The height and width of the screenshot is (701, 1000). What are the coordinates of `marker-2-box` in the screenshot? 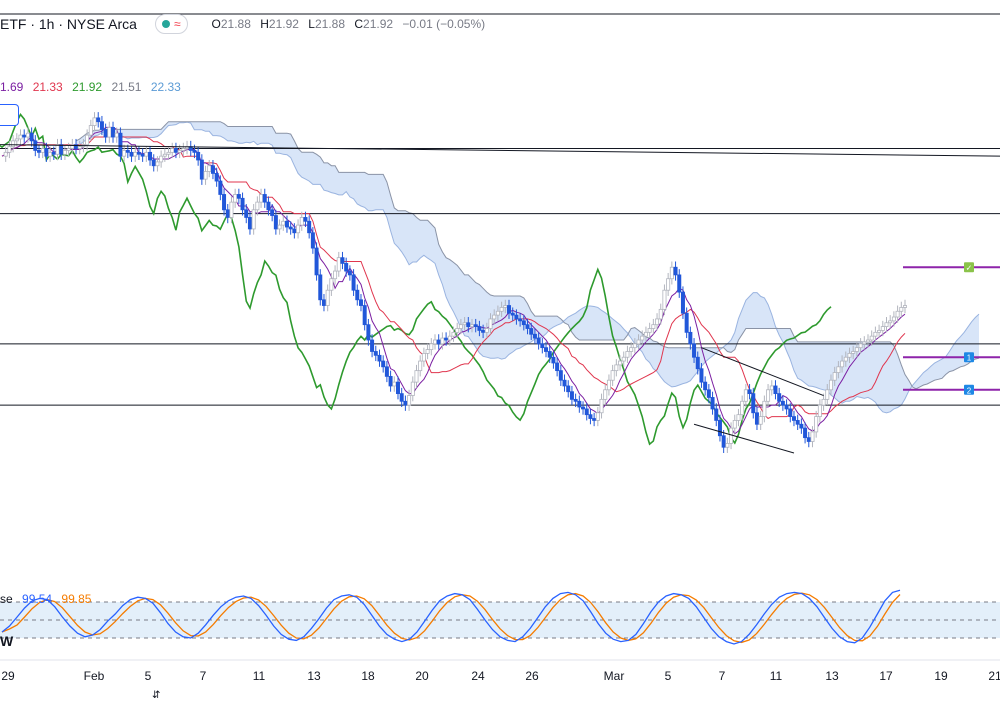 It's located at (969, 389).